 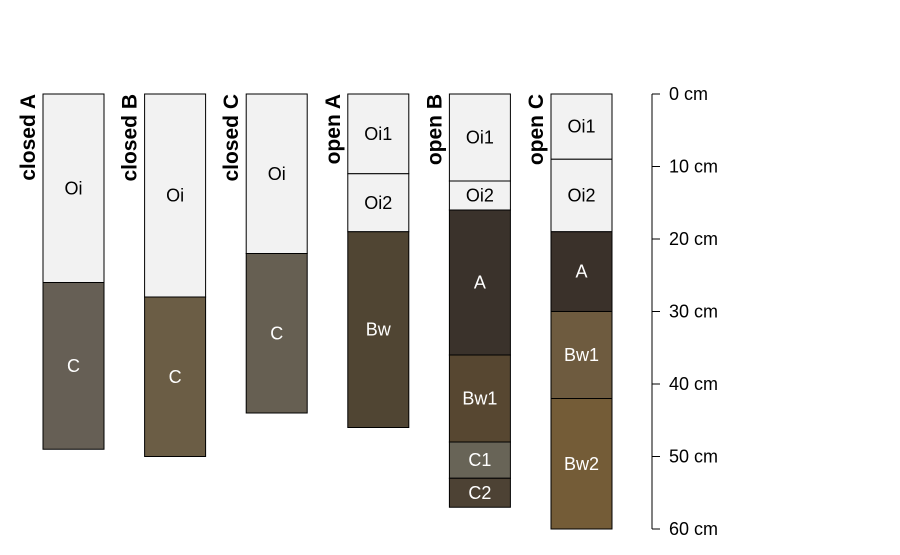 I want to click on depth-tick-label: 0 cm, so click(x=688, y=94).